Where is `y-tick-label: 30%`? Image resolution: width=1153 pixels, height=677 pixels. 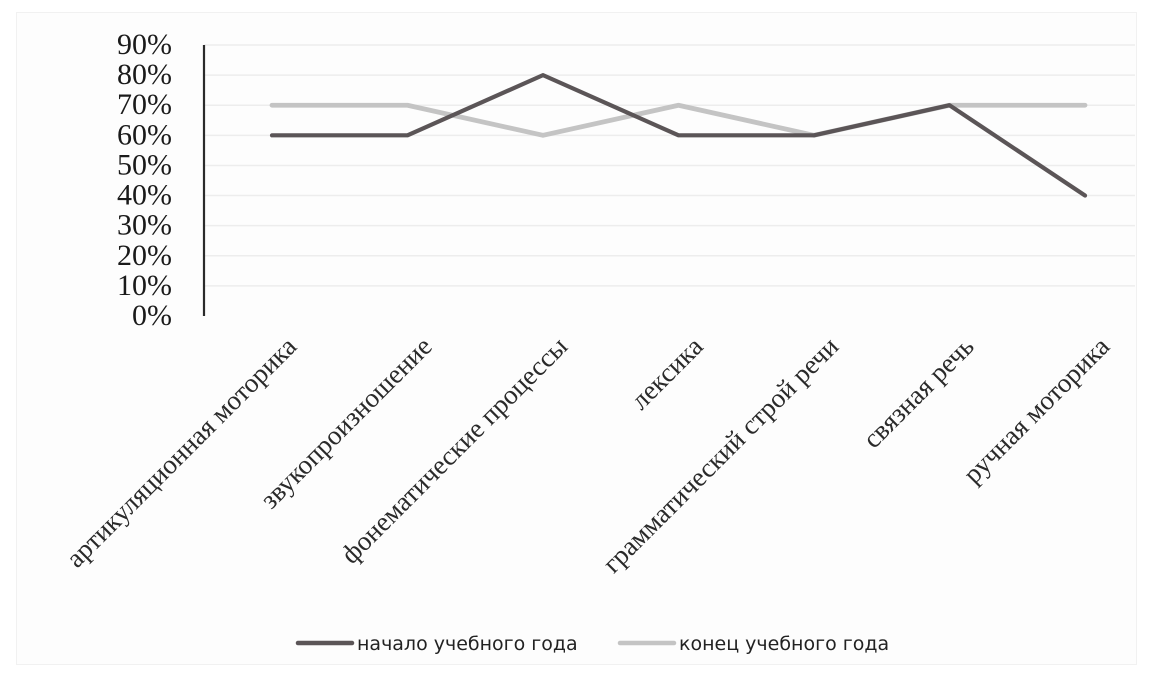
y-tick-label: 30% is located at coordinates (144, 225).